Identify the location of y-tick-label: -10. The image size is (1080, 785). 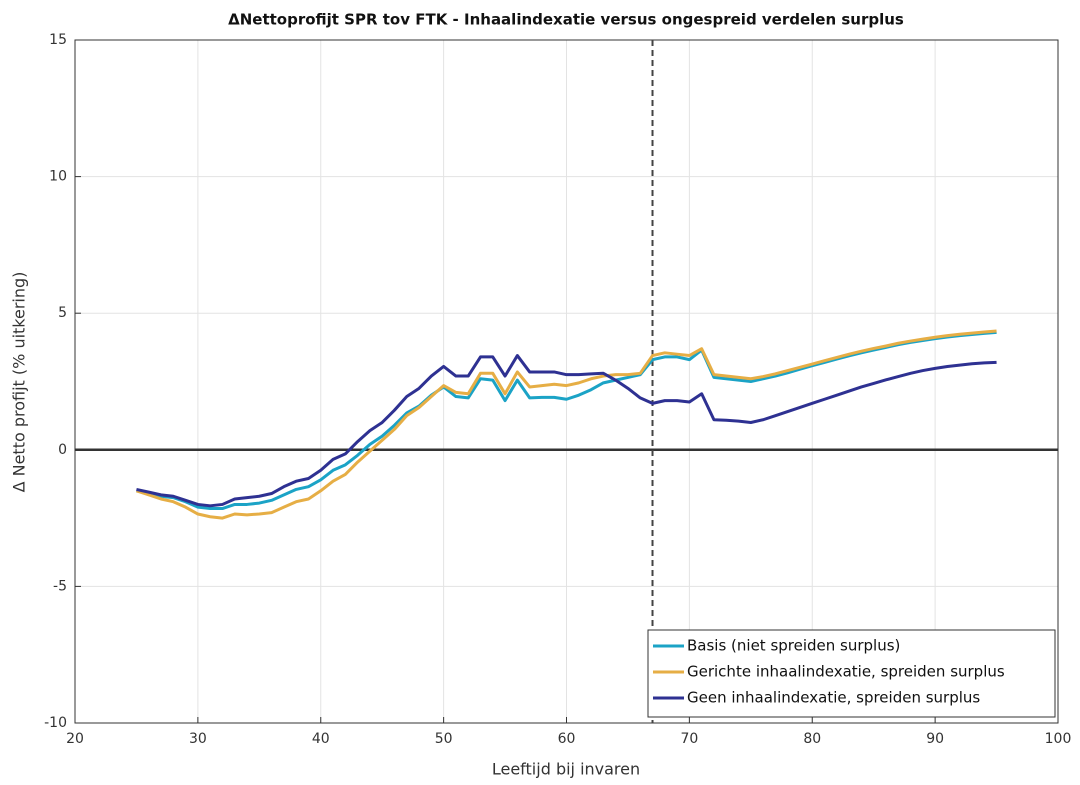
(55, 723).